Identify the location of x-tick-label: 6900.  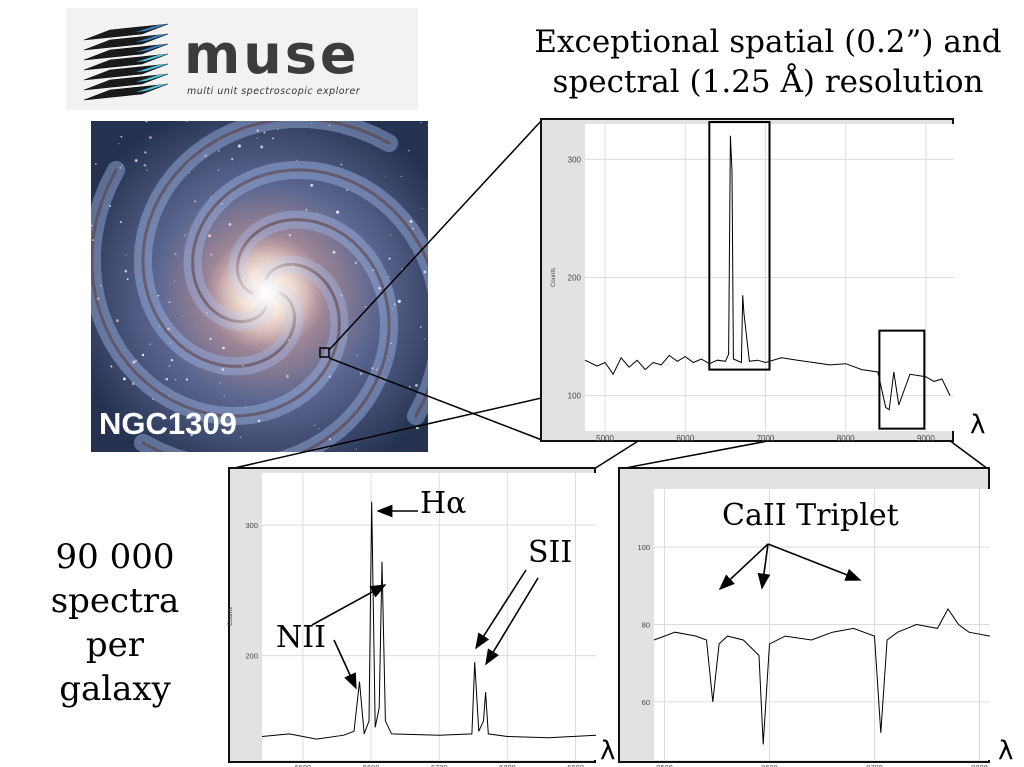
(575, 765).